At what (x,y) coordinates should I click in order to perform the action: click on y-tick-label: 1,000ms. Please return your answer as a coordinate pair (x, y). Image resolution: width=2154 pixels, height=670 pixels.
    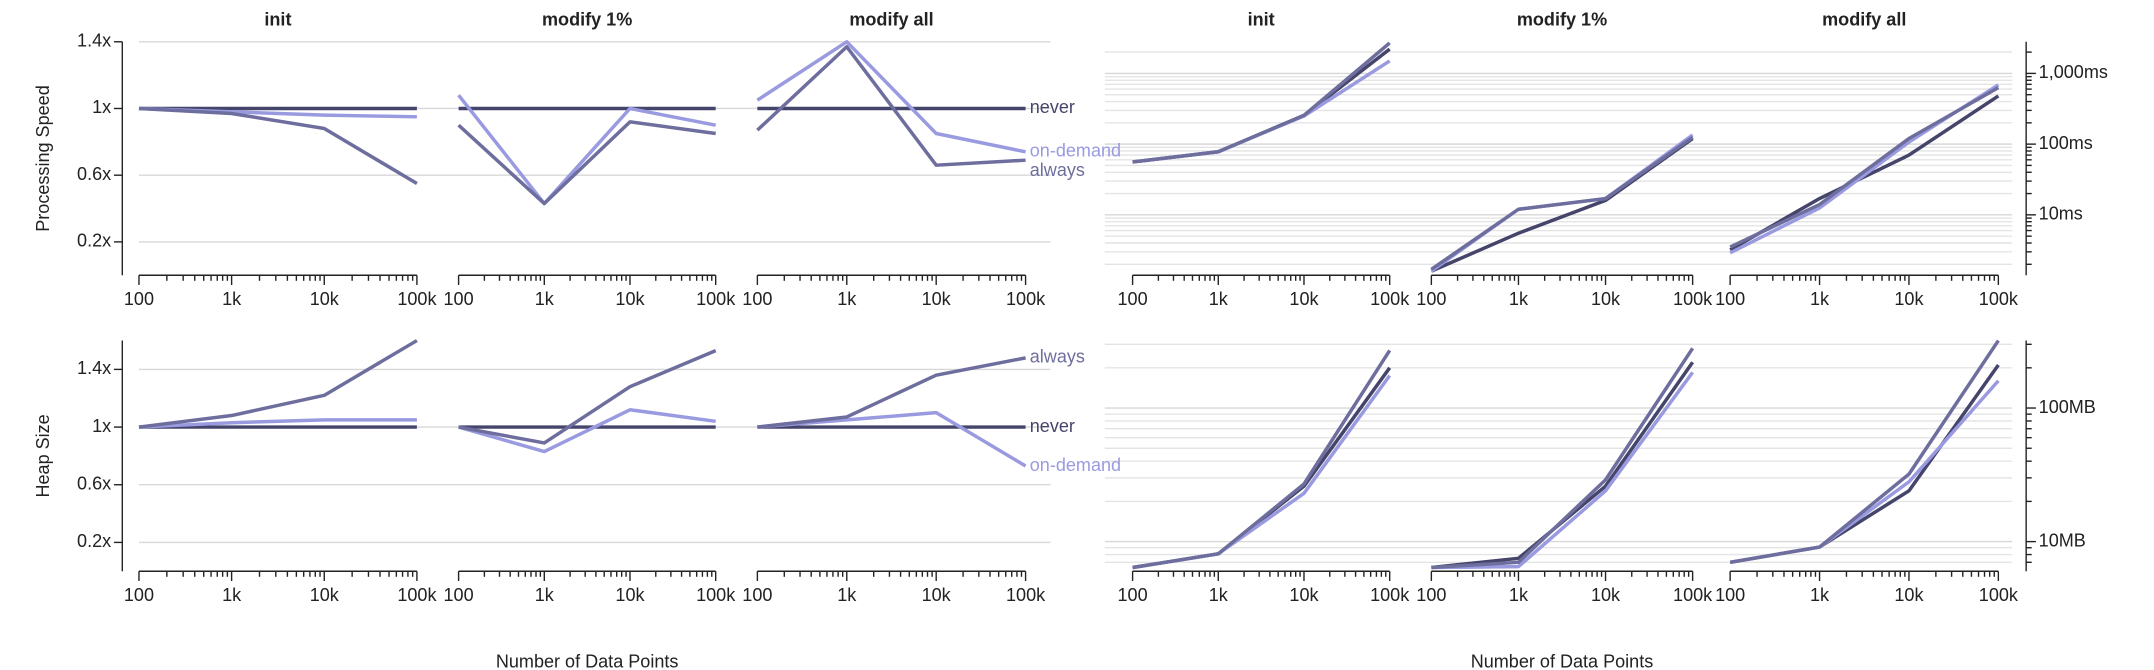
    Looking at the image, I should click on (2073, 72).